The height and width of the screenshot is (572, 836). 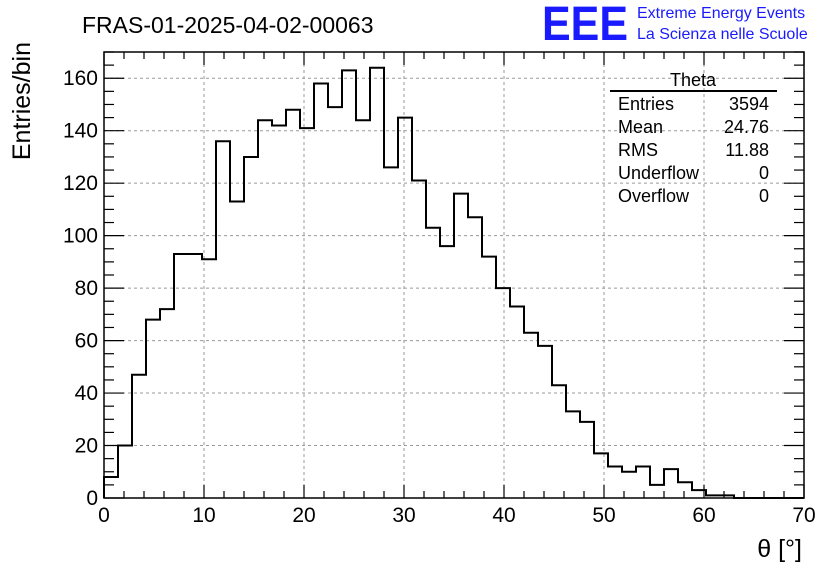 I want to click on x-tick-label-2: 20, so click(x=303, y=515).